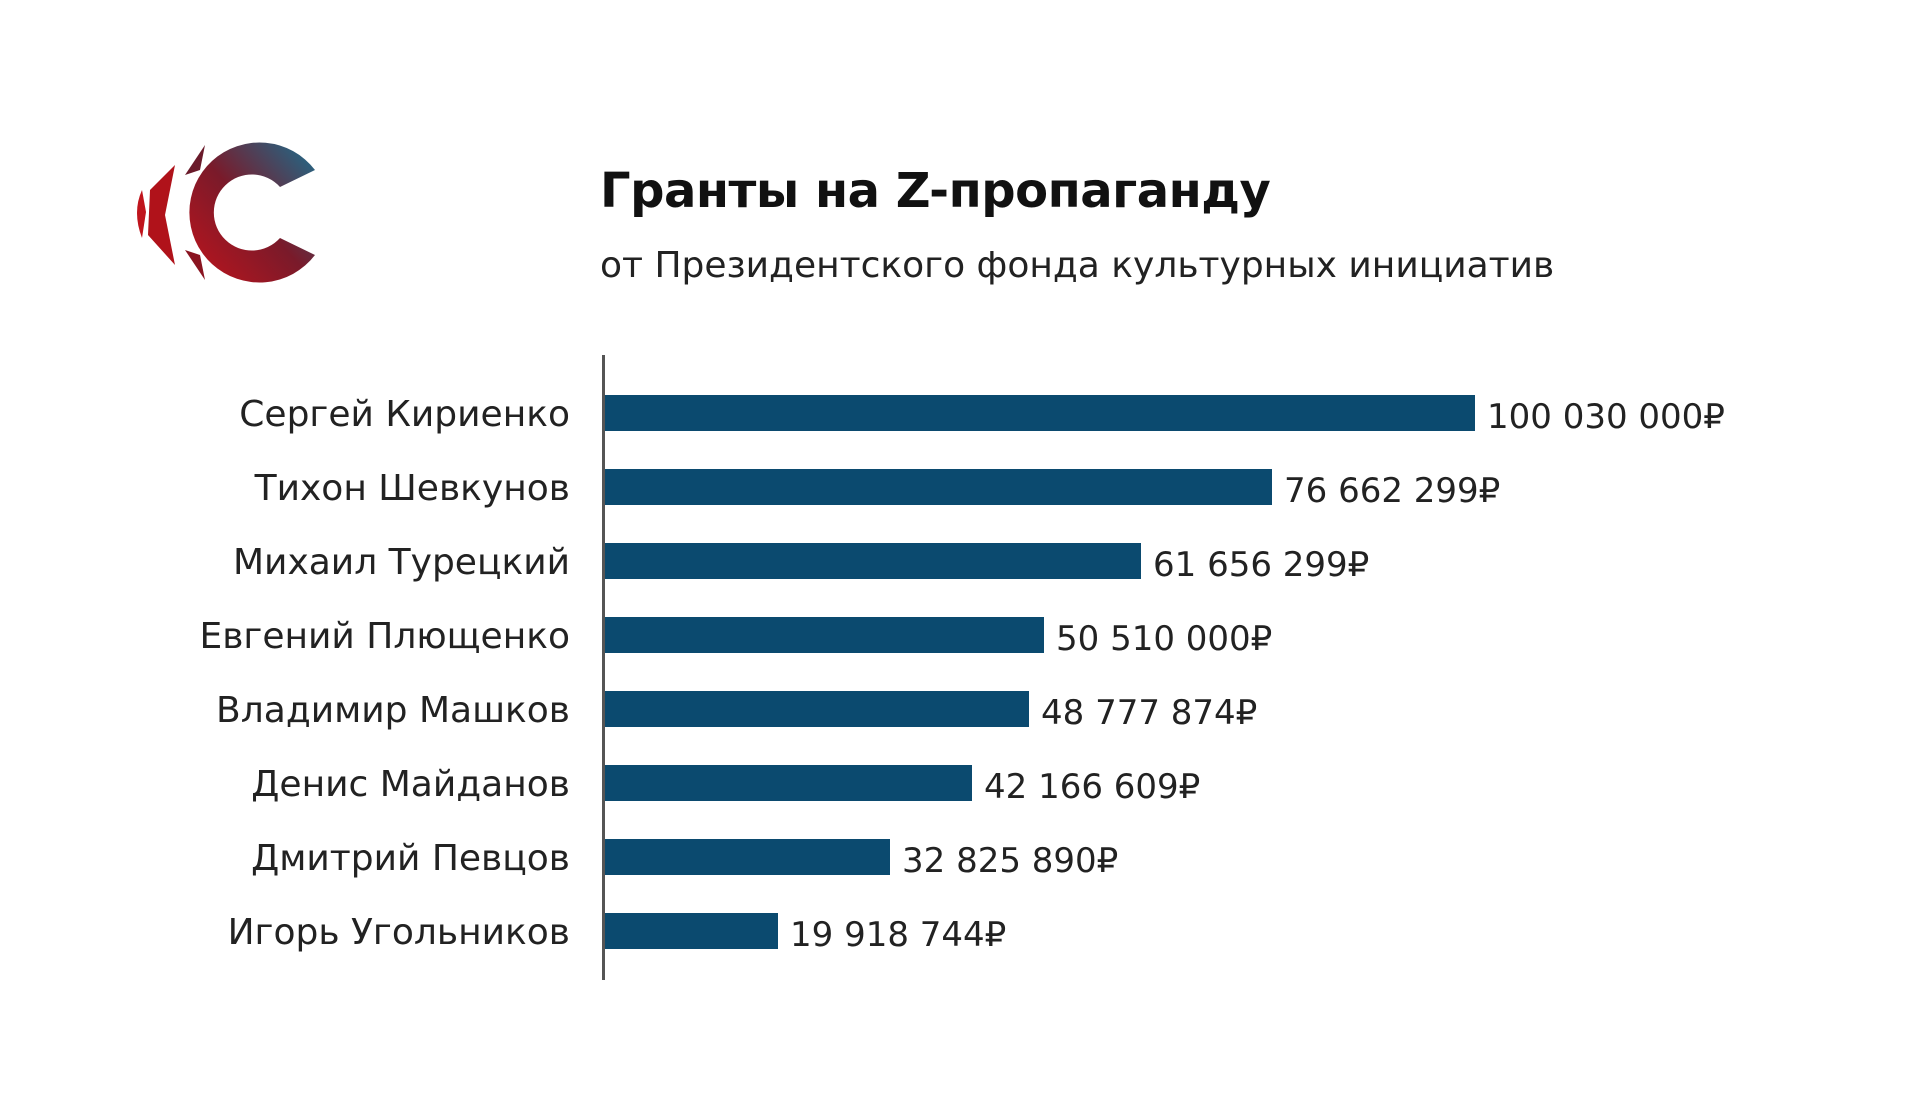 The image size is (1912, 1112). What do you see at coordinates (393, 710) in the screenshot?
I see `category-label: Владимир Машков` at bounding box center [393, 710].